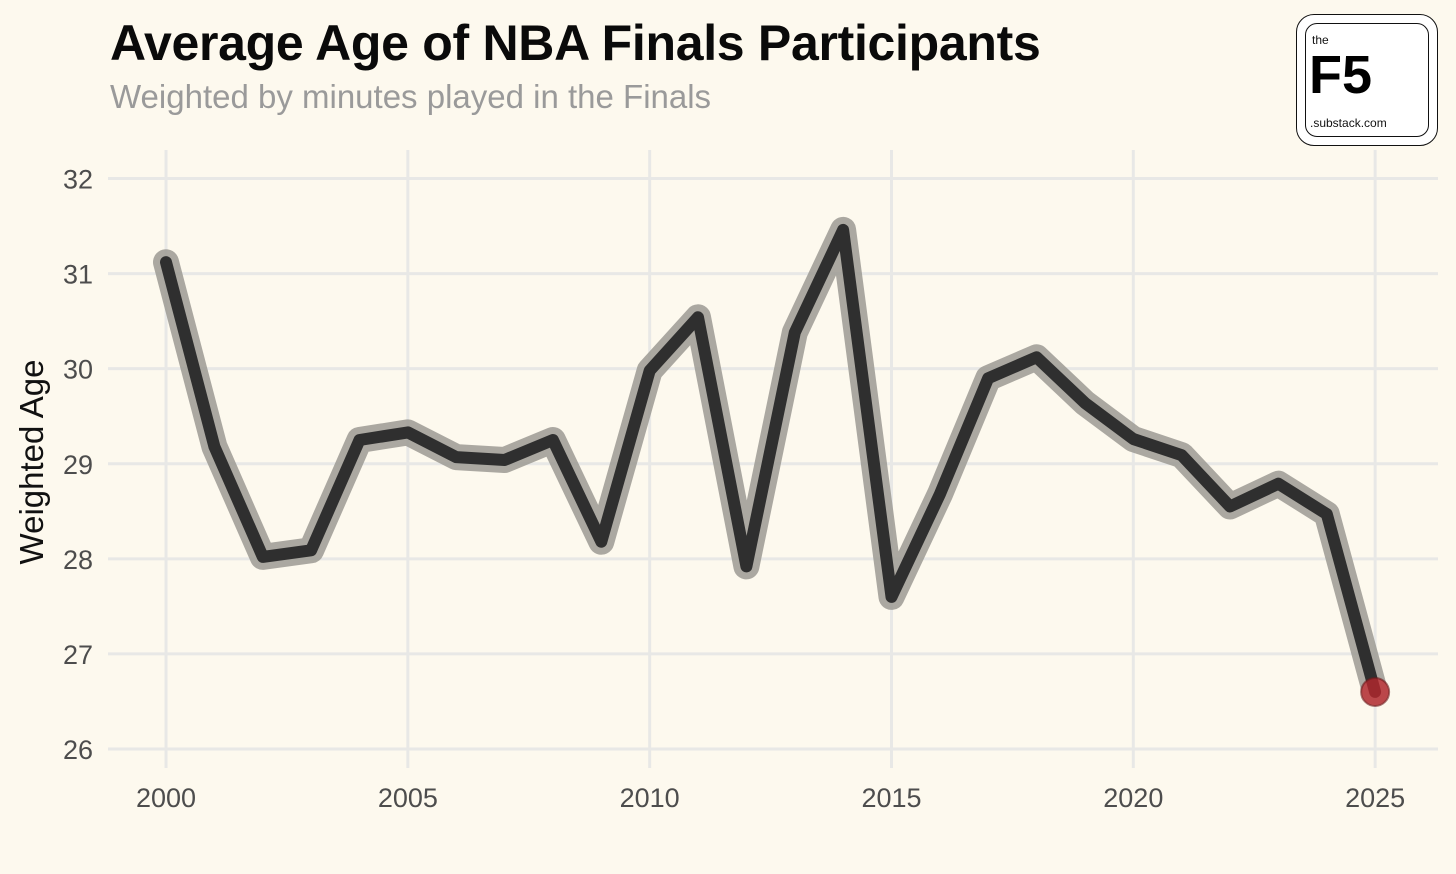  Describe the element at coordinates (78, 655) in the screenshot. I see `y-tick-label-27: 27` at that location.